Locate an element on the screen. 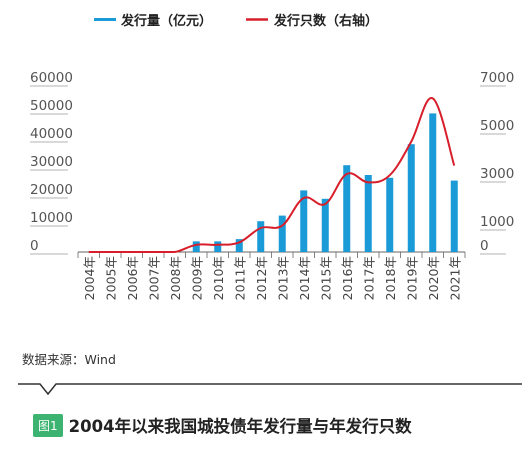 The height and width of the screenshot is (456, 529). figure-caption: 图1 2004年以来我国城投债年发行量与年发行只数 is located at coordinates (222, 425).